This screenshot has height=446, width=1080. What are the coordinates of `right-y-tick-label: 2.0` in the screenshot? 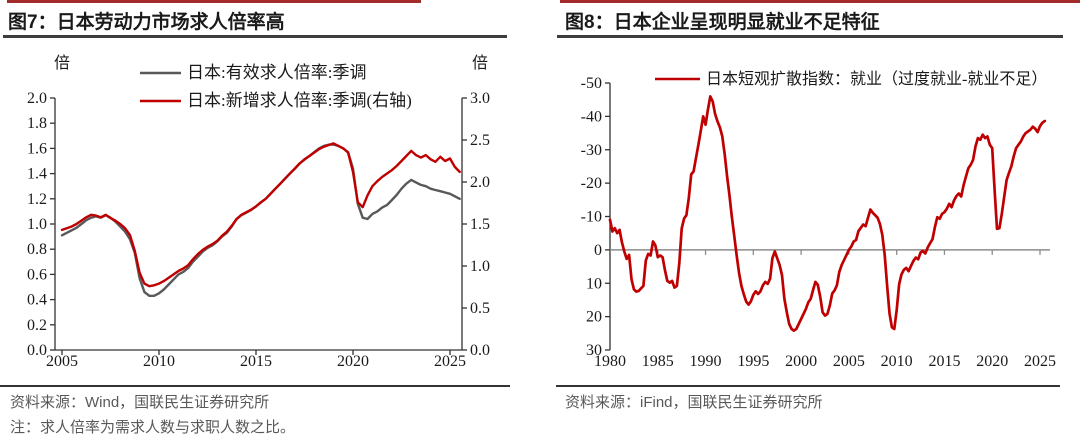 It's located at (480, 182).